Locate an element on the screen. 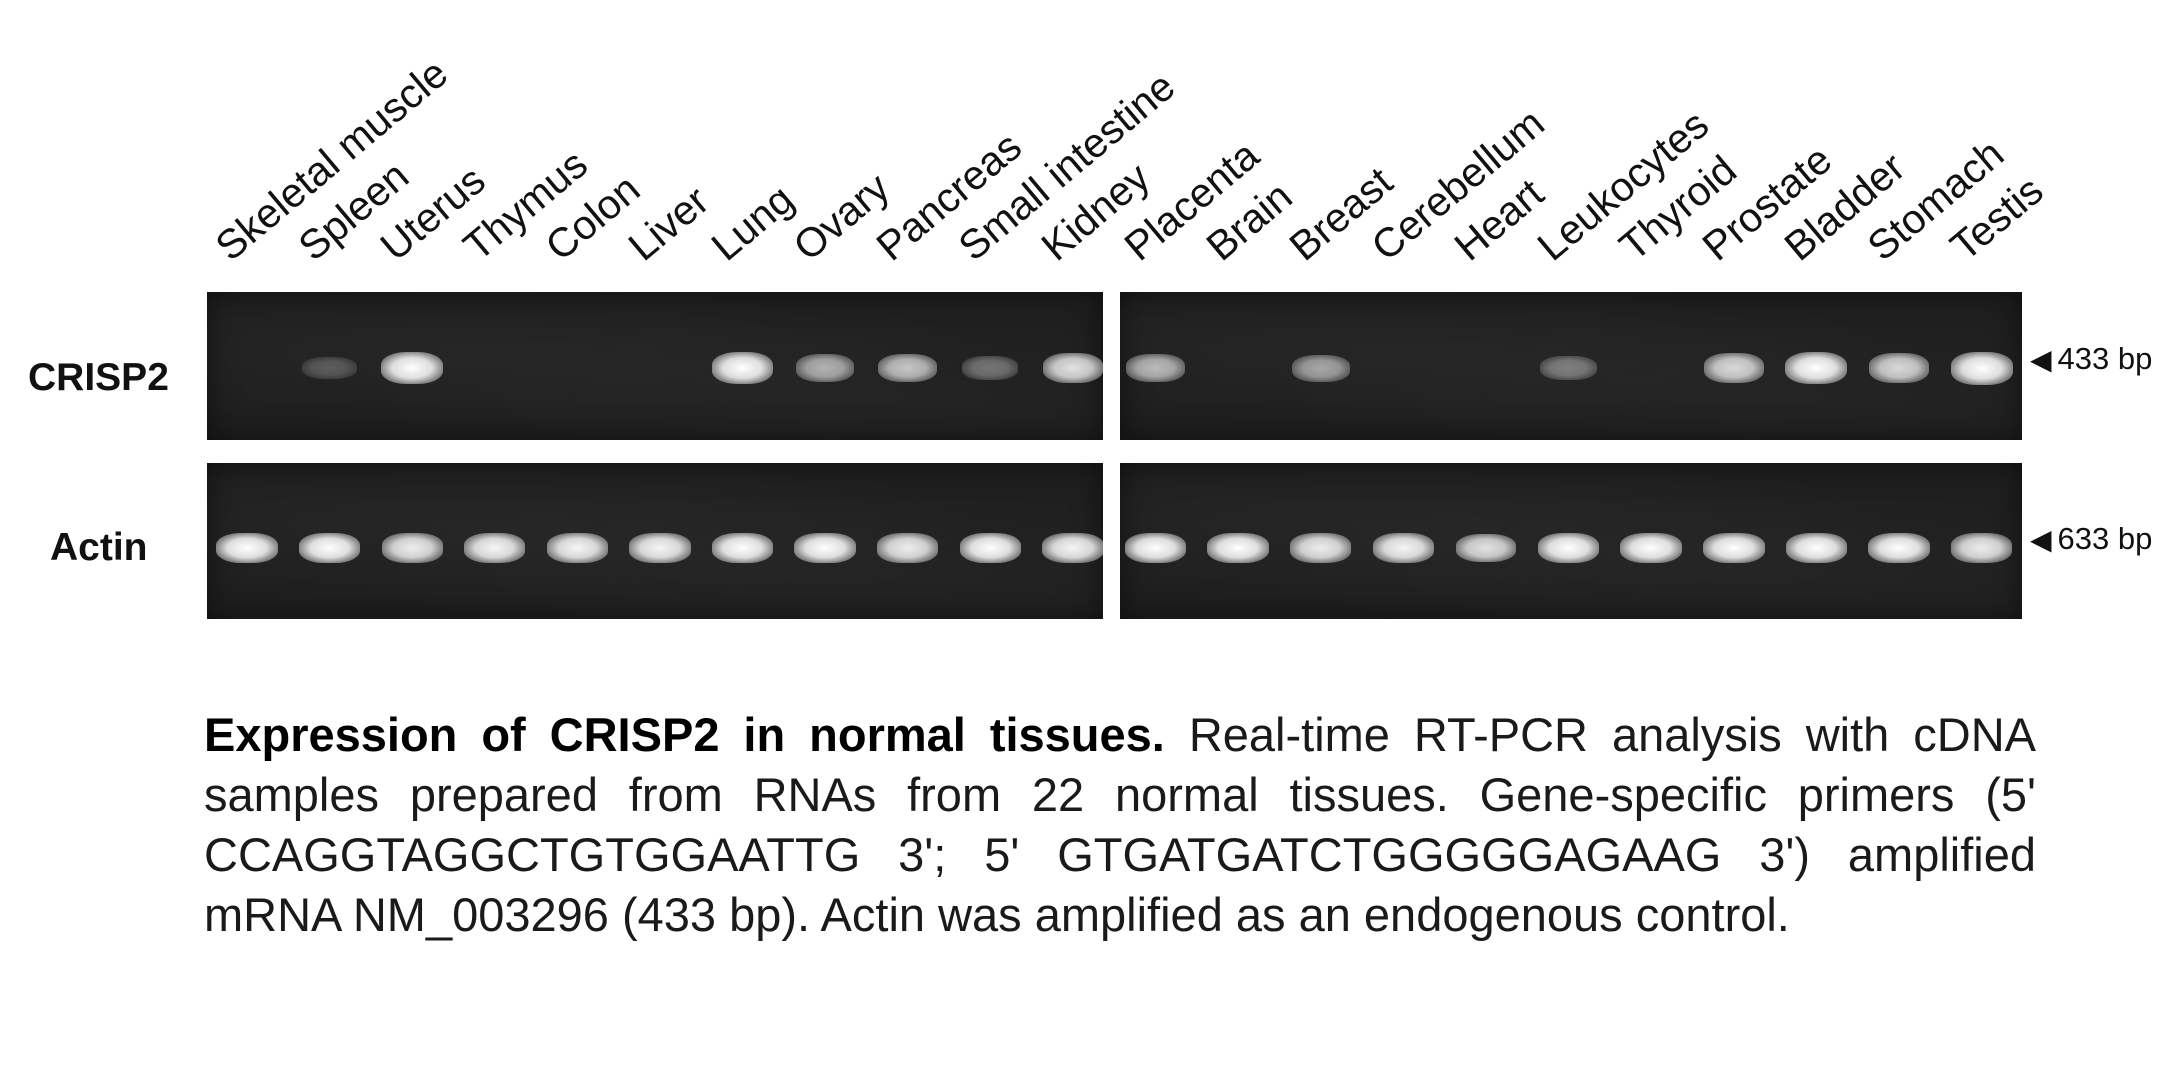  band-actin-prostate is located at coordinates (1734, 548).